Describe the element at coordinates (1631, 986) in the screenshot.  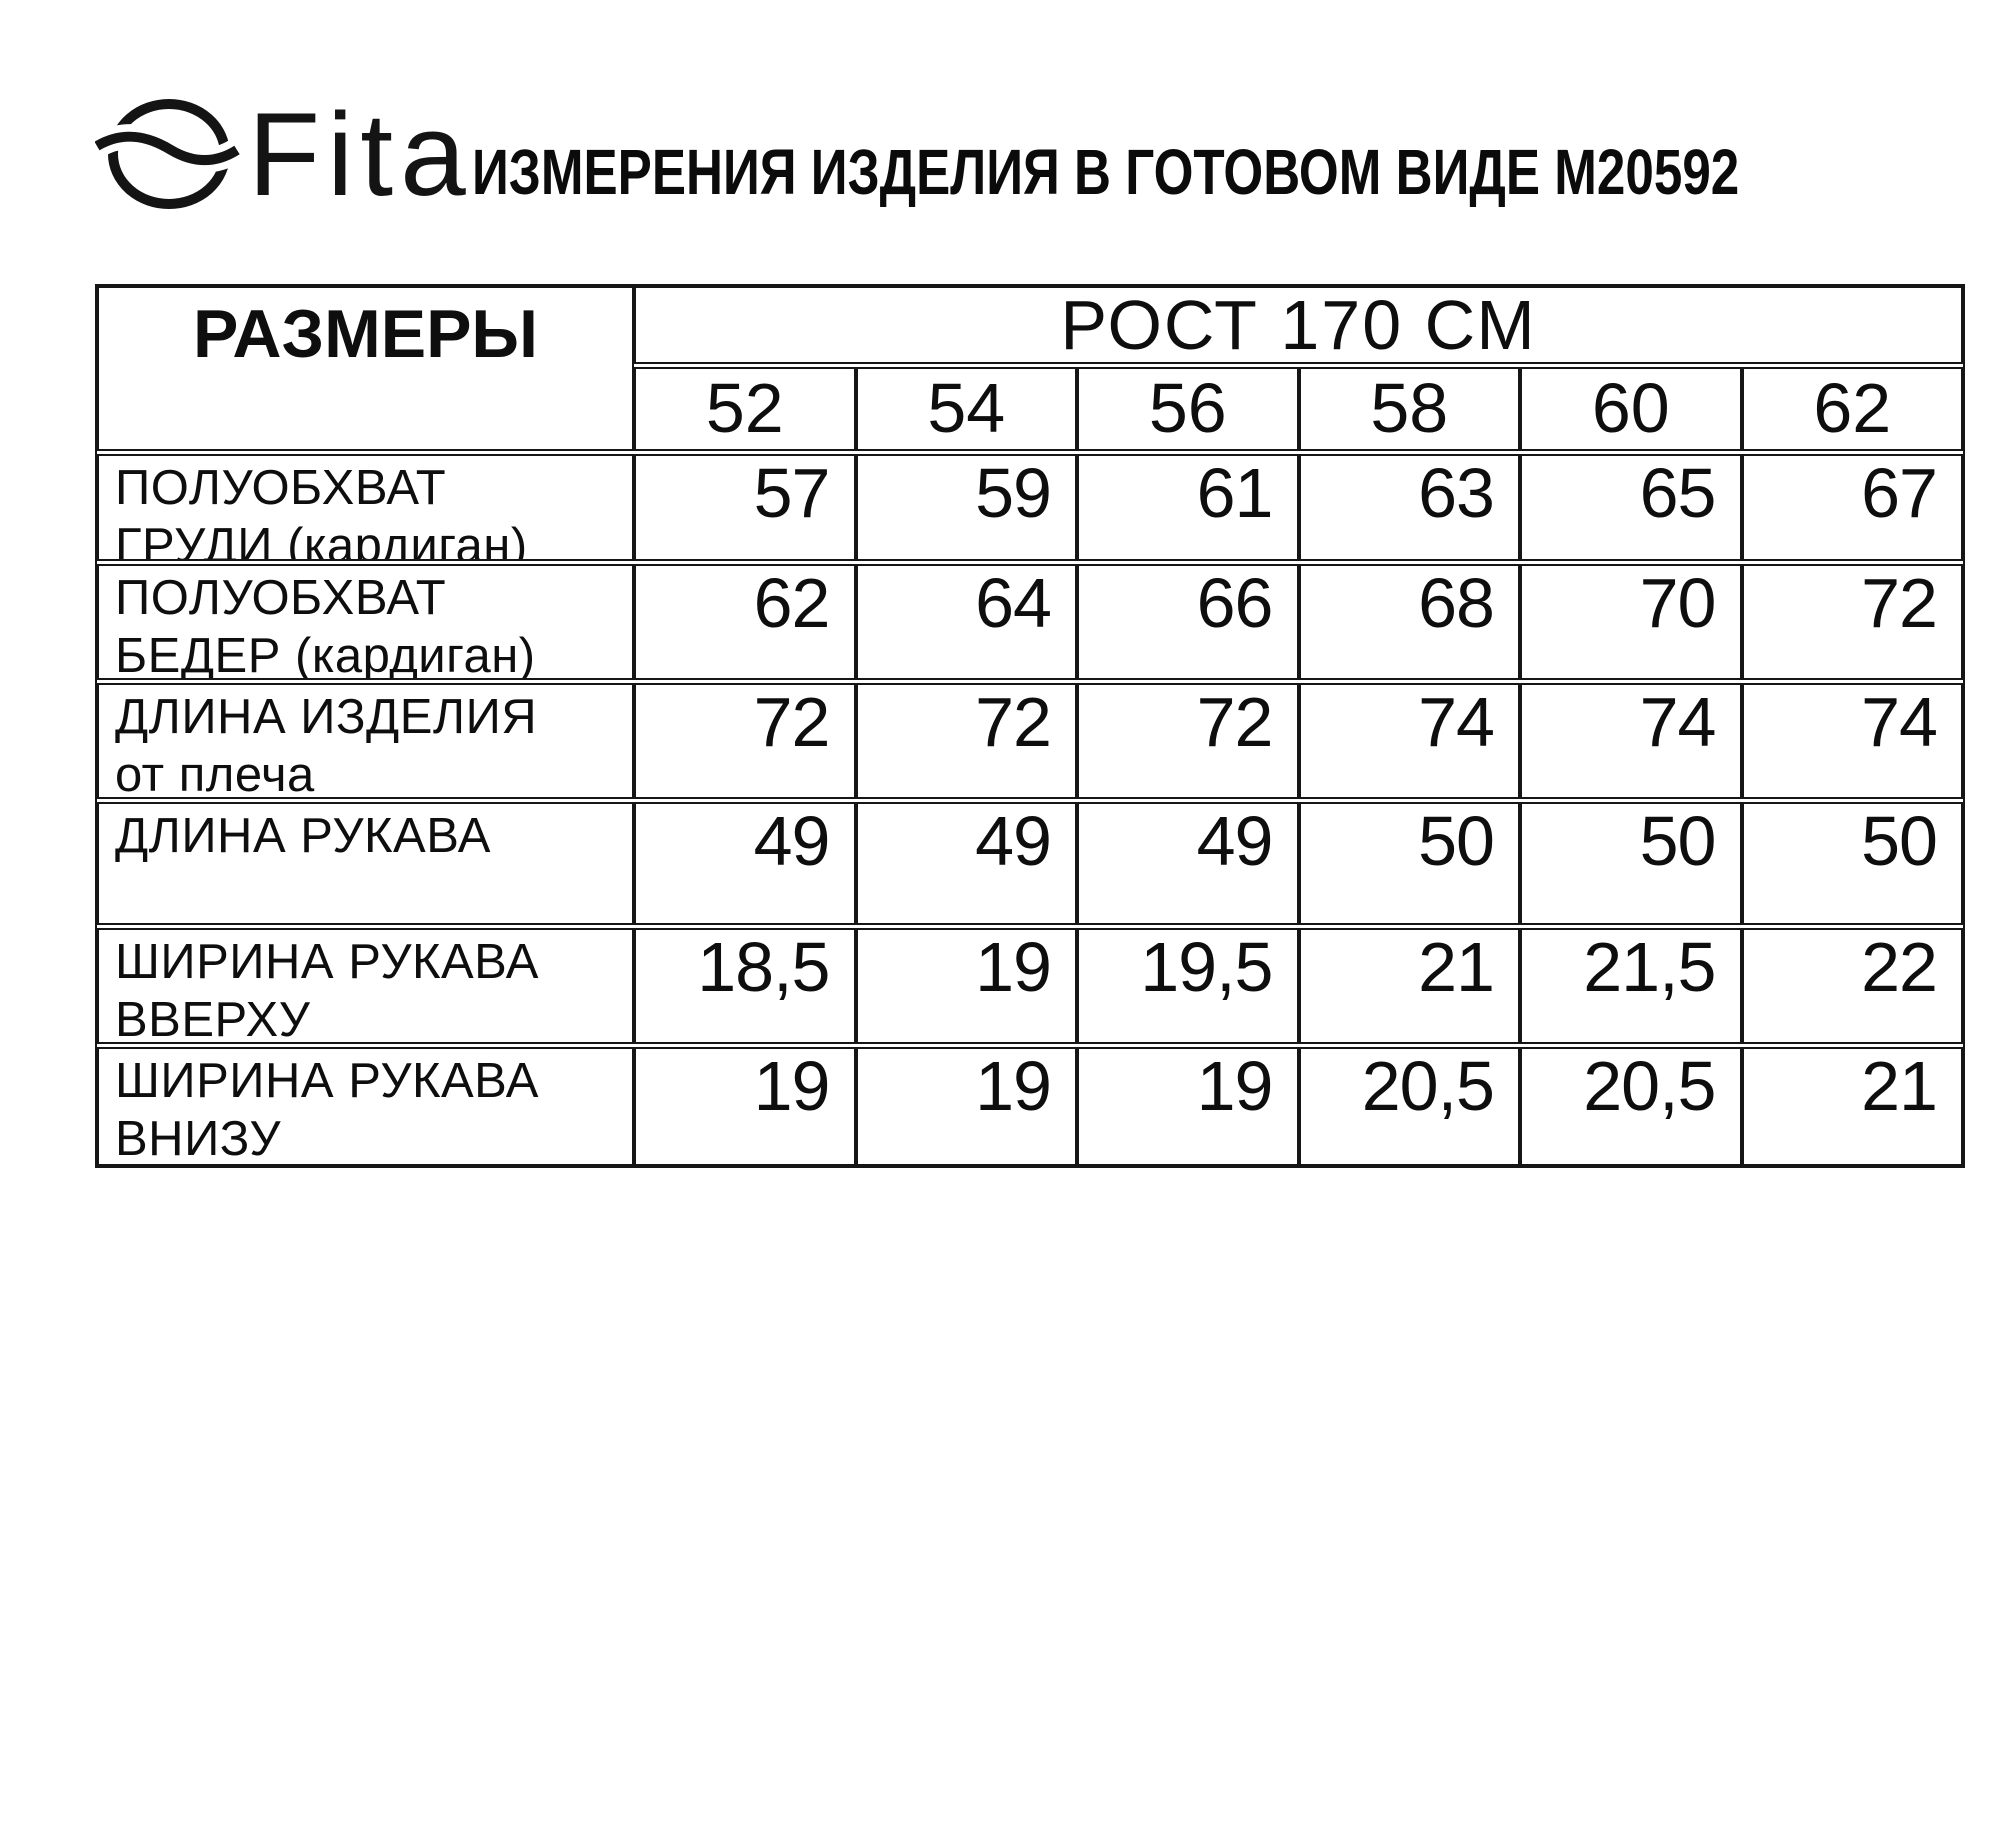
I see `value-cell: 21,5` at that location.